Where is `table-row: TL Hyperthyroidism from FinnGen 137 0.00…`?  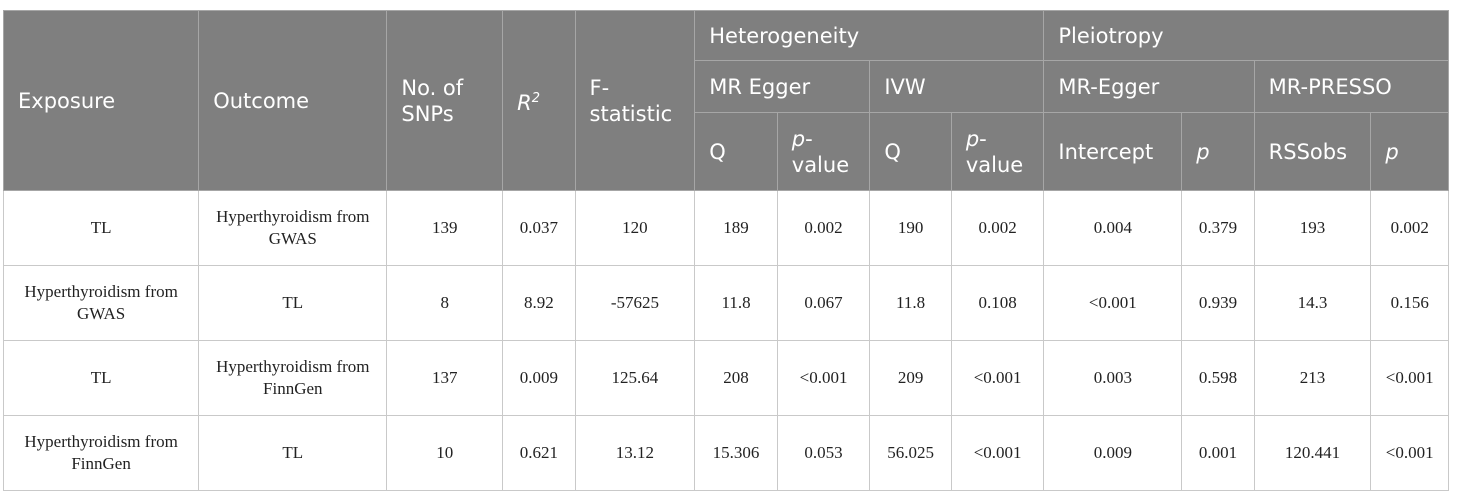 table-row: TL Hyperthyroidism from FinnGen 137 0.00… is located at coordinates (725, 378).